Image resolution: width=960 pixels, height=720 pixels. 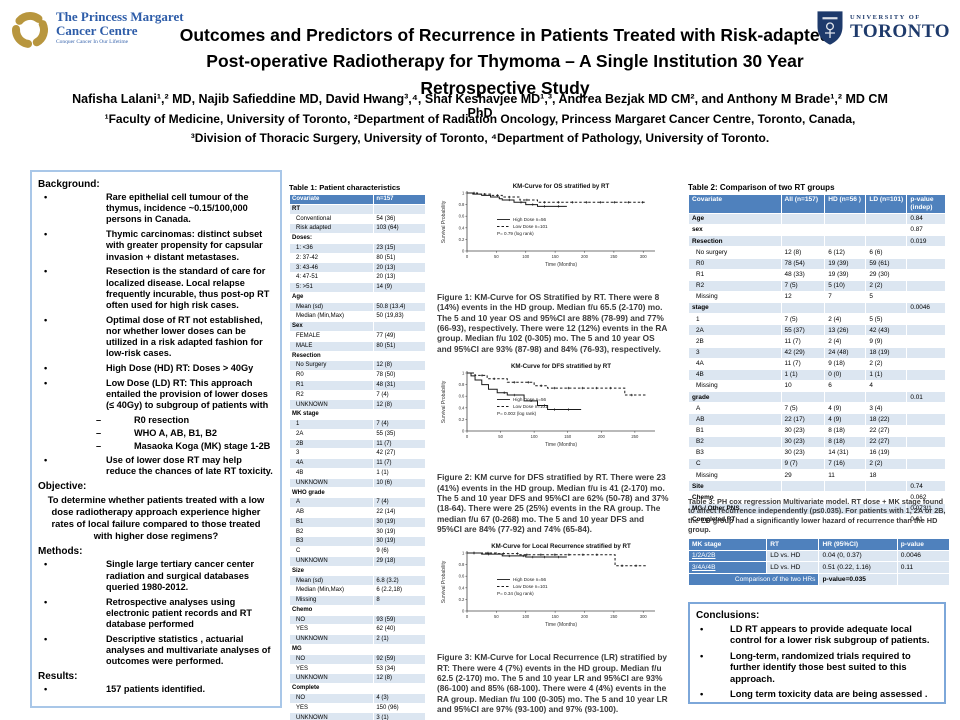 What do you see at coordinates (399, 522) in the screenshot?
I see `table-cell: 30 (19)` at bounding box center [399, 522].